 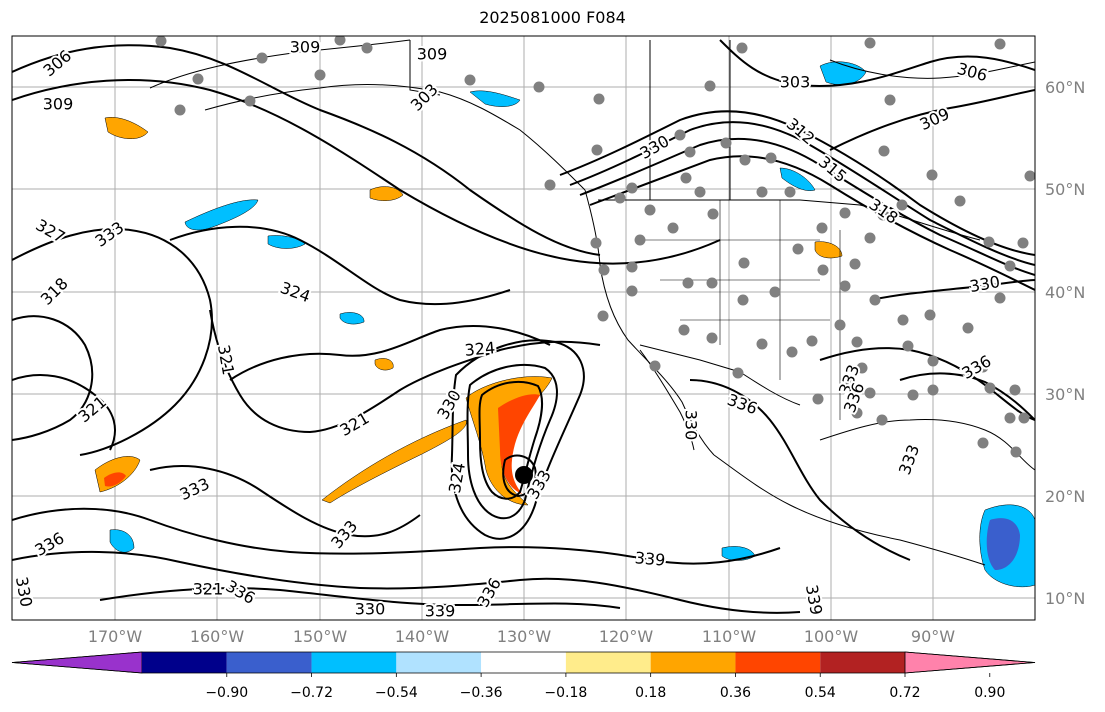 What do you see at coordinates (226, 693) in the screenshot?
I see `colorbar-tick-label: −0.90` at bounding box center [226, 693].